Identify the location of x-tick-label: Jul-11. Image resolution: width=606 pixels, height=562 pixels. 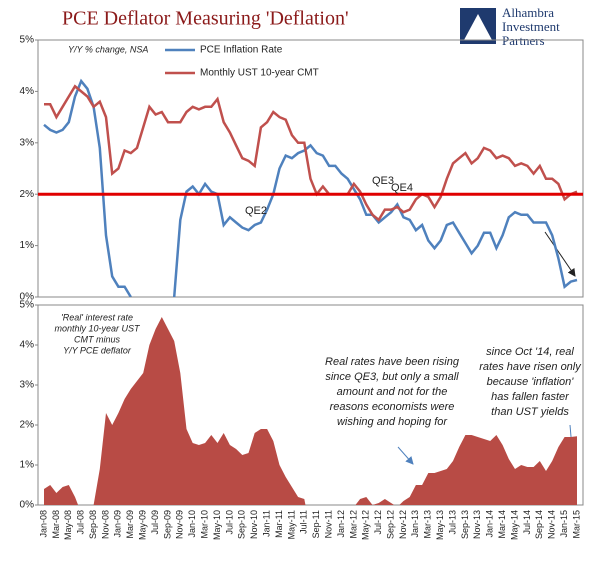
(304, 522).